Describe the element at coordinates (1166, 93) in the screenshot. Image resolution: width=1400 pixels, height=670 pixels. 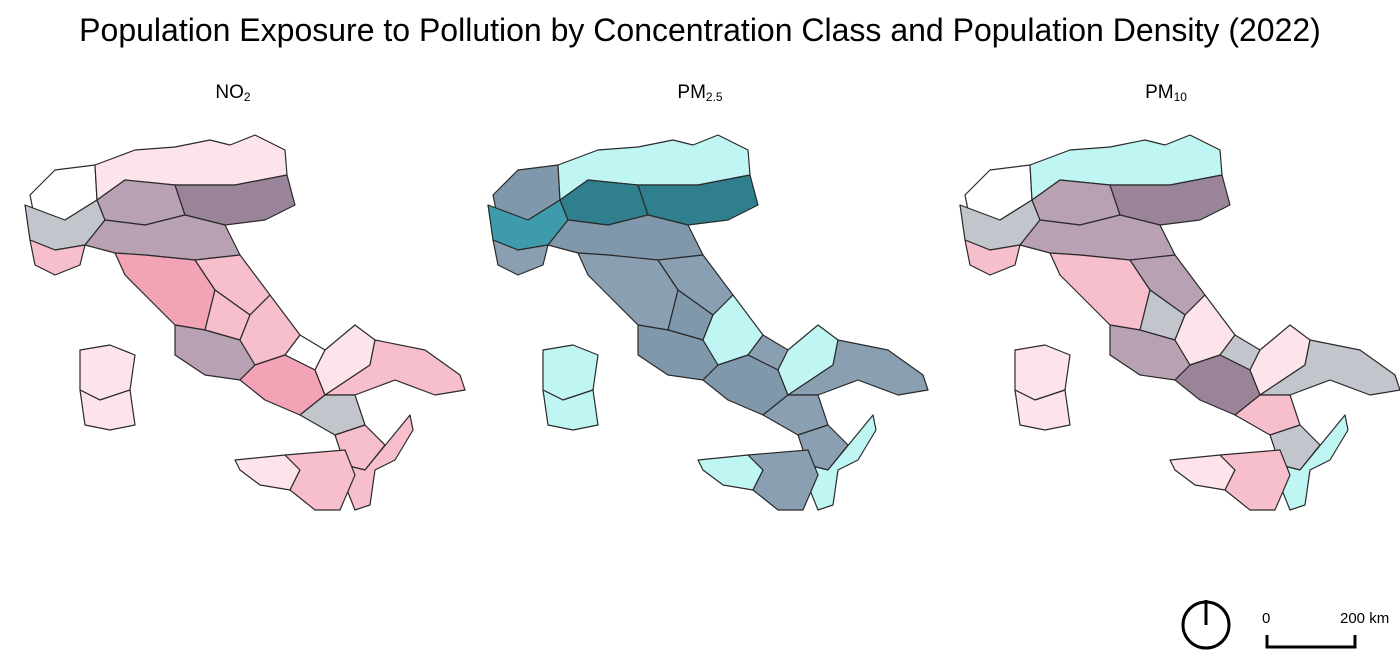
I see `panel-title-pm10: PM10` at that location.